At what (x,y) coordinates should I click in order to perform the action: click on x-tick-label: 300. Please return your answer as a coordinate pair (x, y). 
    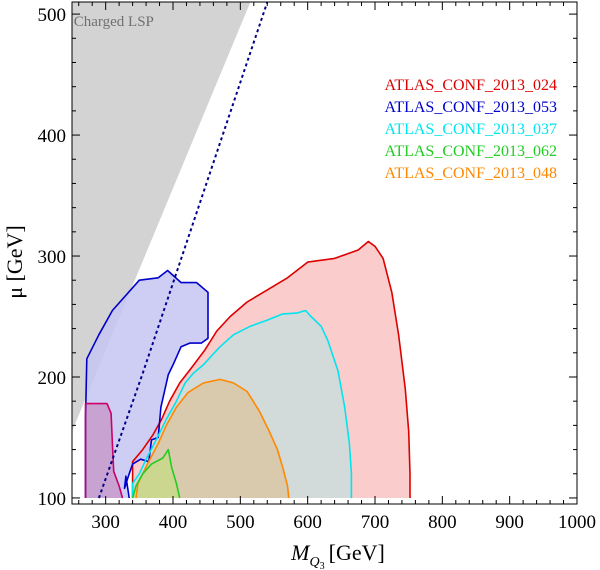
    Looking at the image, I should click on (105, 522).